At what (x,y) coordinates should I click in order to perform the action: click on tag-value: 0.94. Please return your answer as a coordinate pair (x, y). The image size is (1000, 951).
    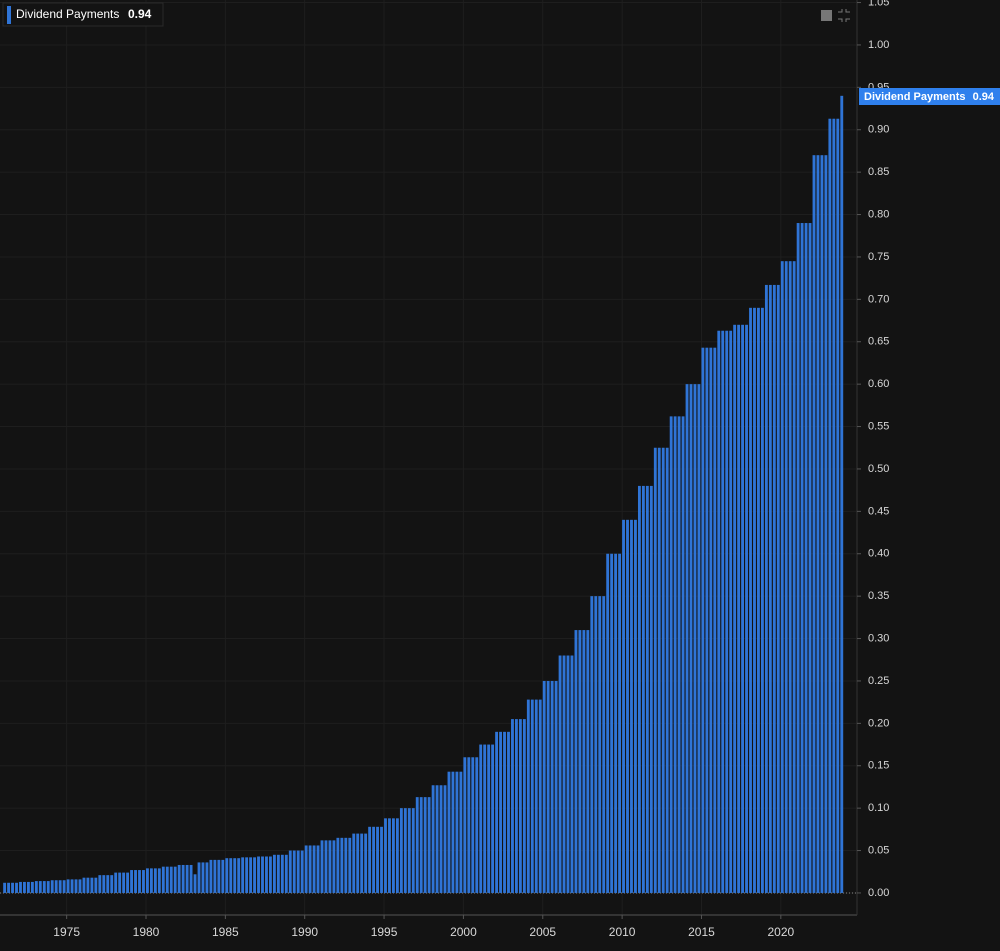
    Looking at the image, I should click on (984, 97).